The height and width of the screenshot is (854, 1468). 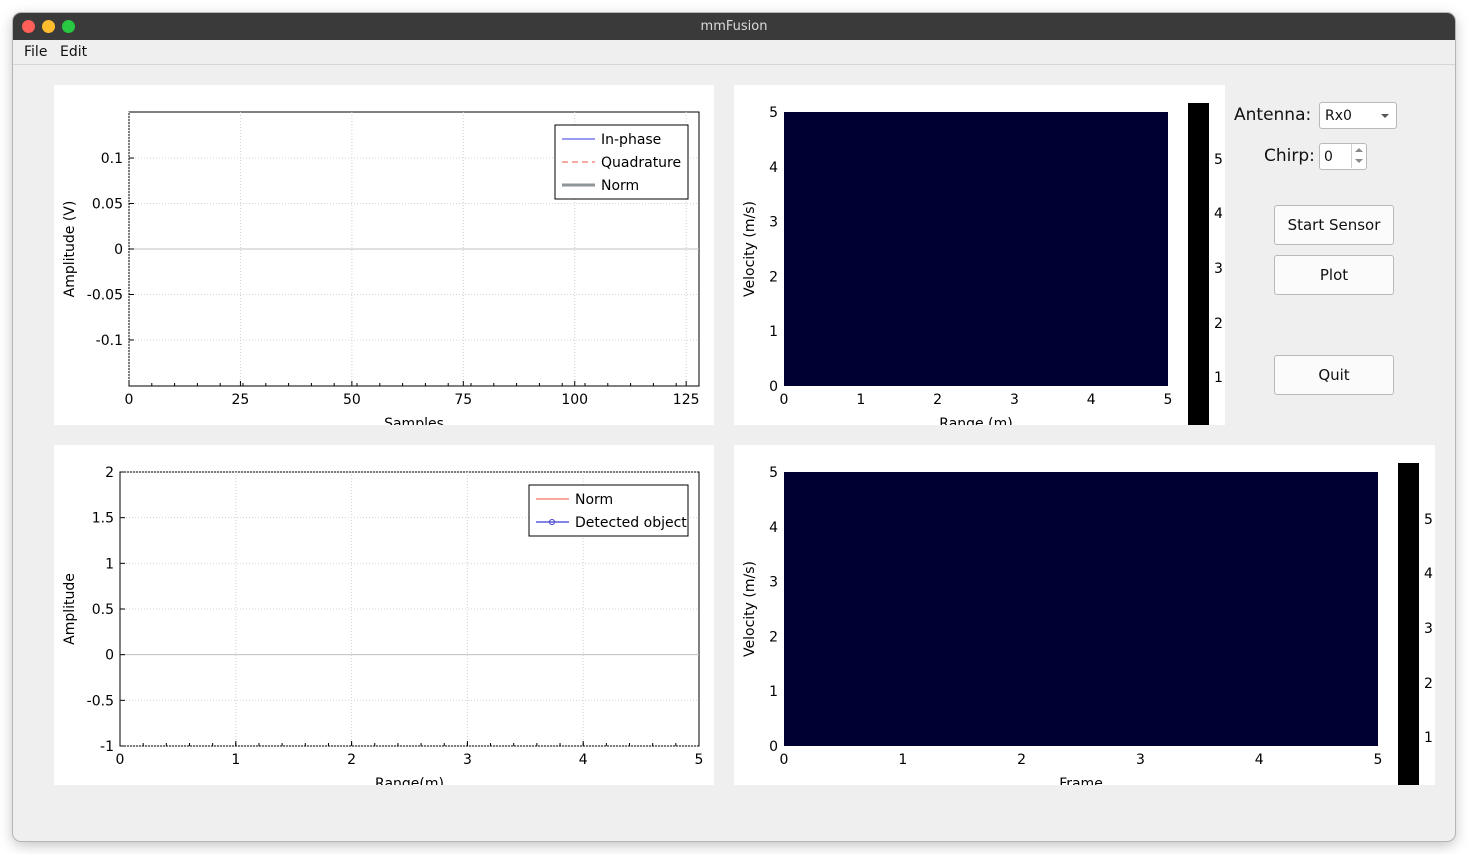 What do you see at coordinates (48, 26) in the screenshot?
I see `minimize-window-button` at bounding box center [48, 26].